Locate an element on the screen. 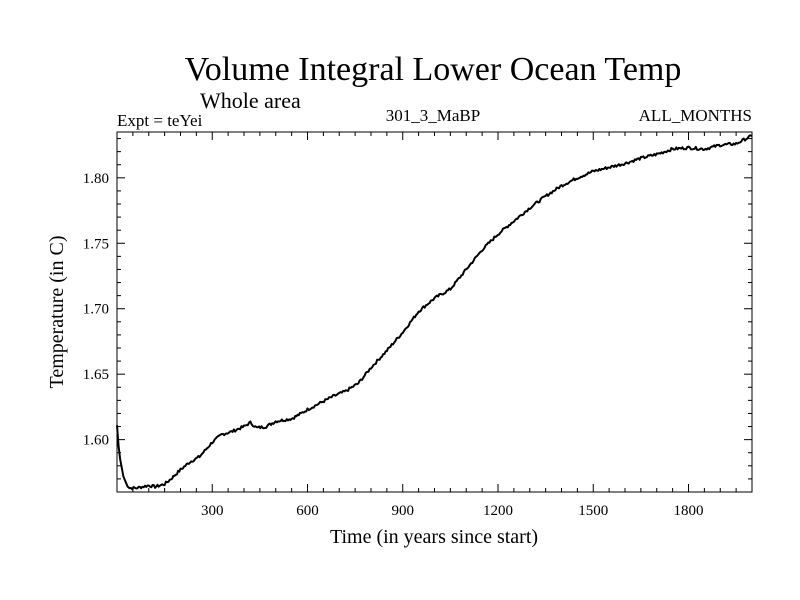 This screenshot has height=600, width=800. y-tick-label: 1.75 is located at coordinates (96, 244).